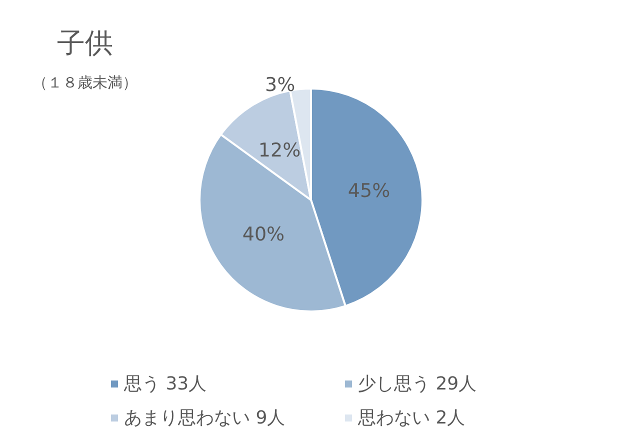  Describe the element at coordinates (85, 83) in the screenshot. I see `chart-subtitle: （１８歳未満）` at that location.